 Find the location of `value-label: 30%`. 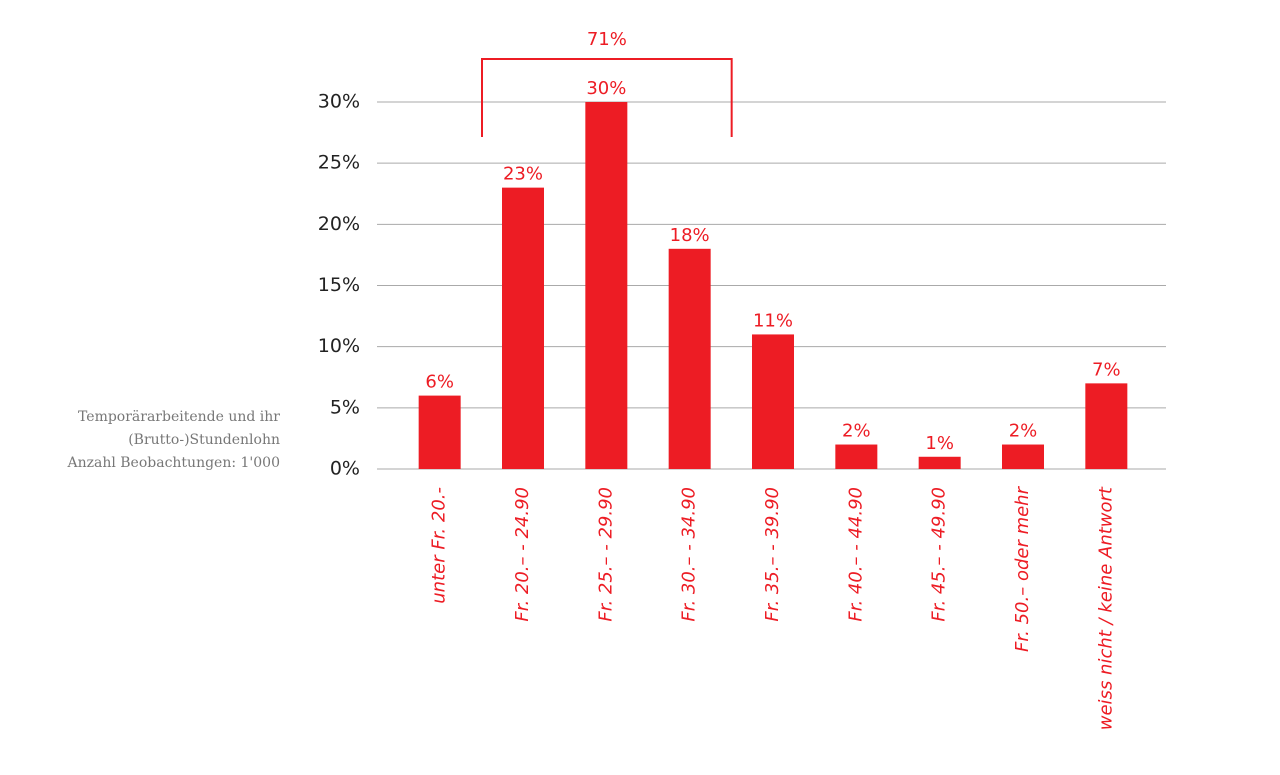

value-label: 30% is located at coordinates (606, 88).